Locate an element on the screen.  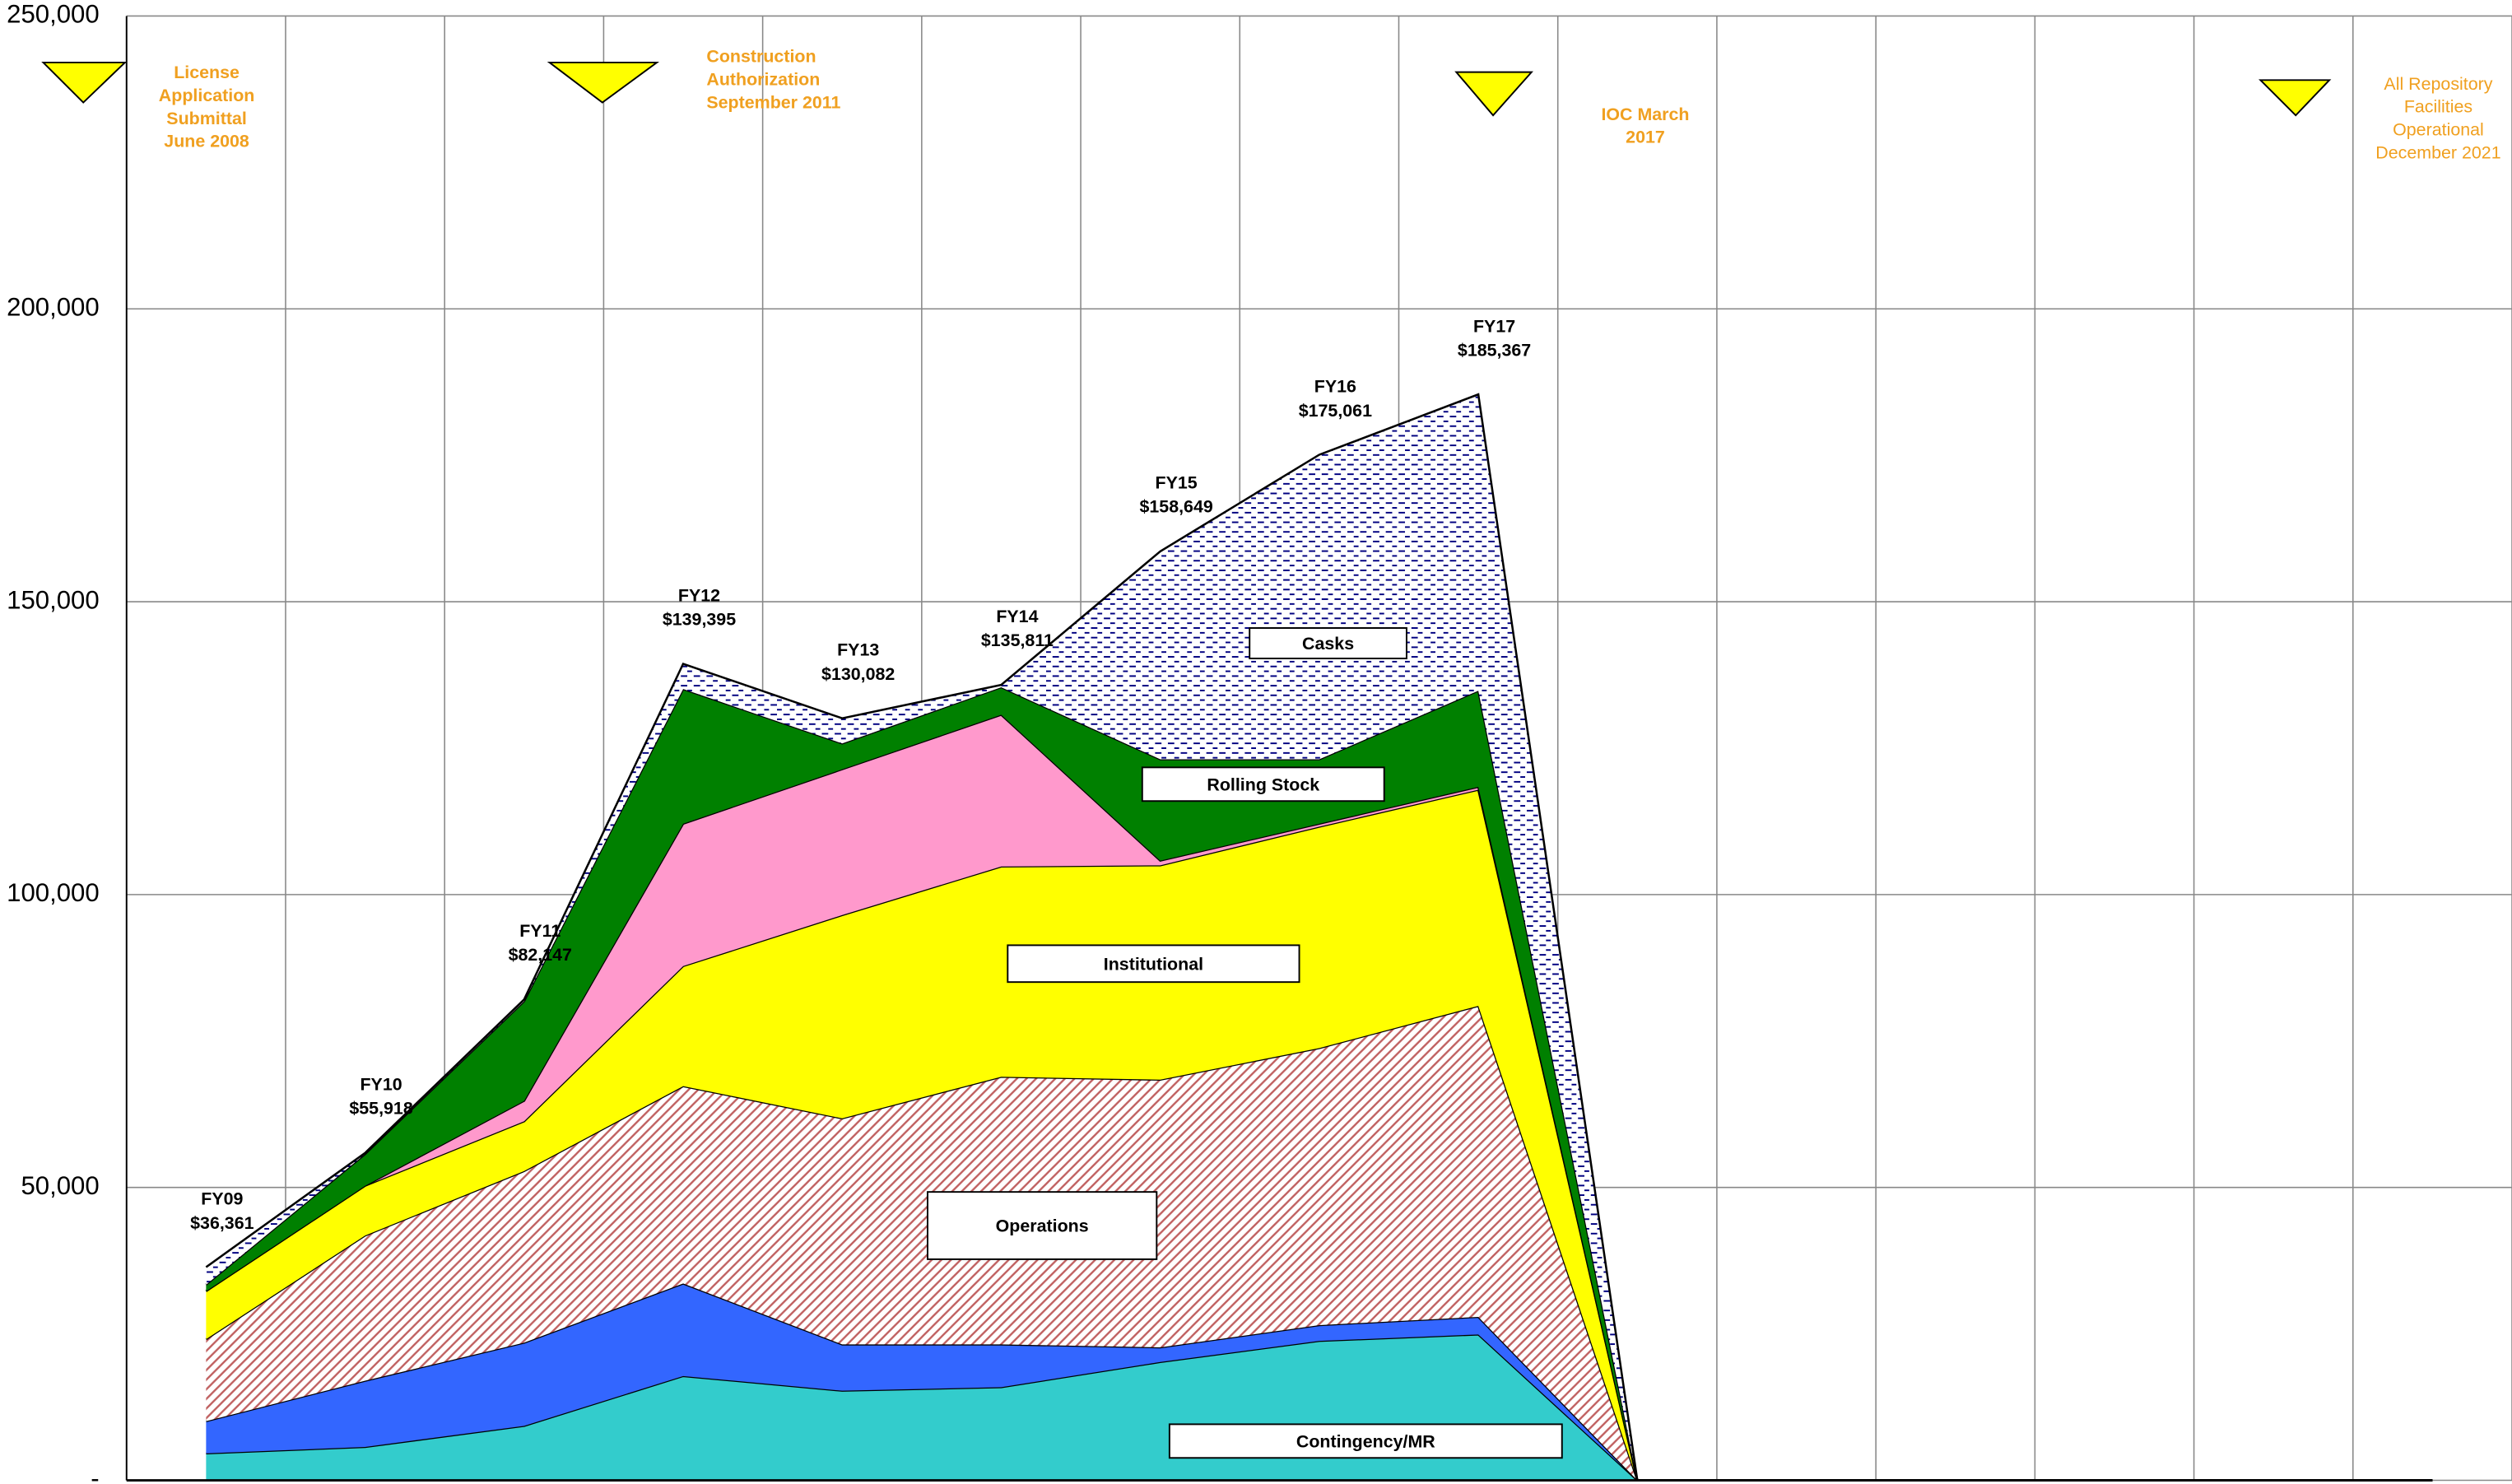
total-label: $139,395 is located at coordinates (699, 620).